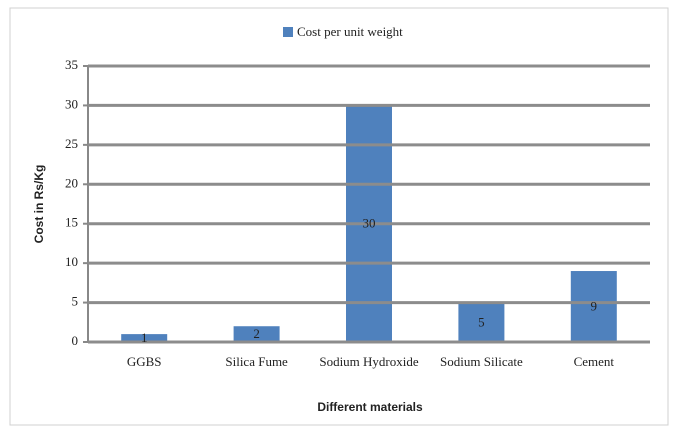  What do you see at coordinates (288, 32) in the screenshot?
I see `legend-swatch` at bounding box center [288, 32].